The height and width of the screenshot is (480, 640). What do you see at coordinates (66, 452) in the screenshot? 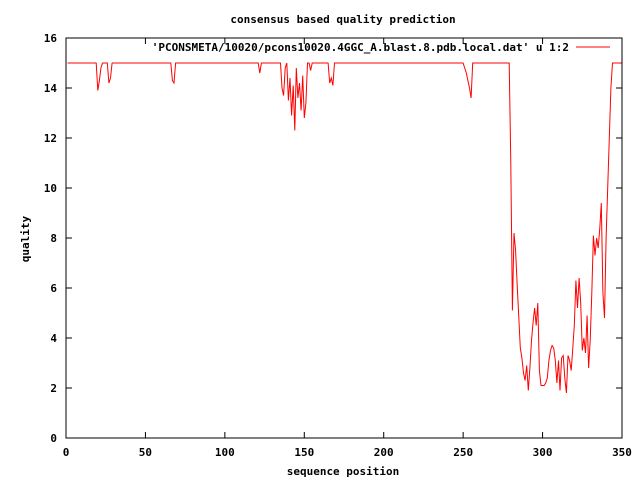
I see `x-tick-label: 0` at bounding box center [66, 452].